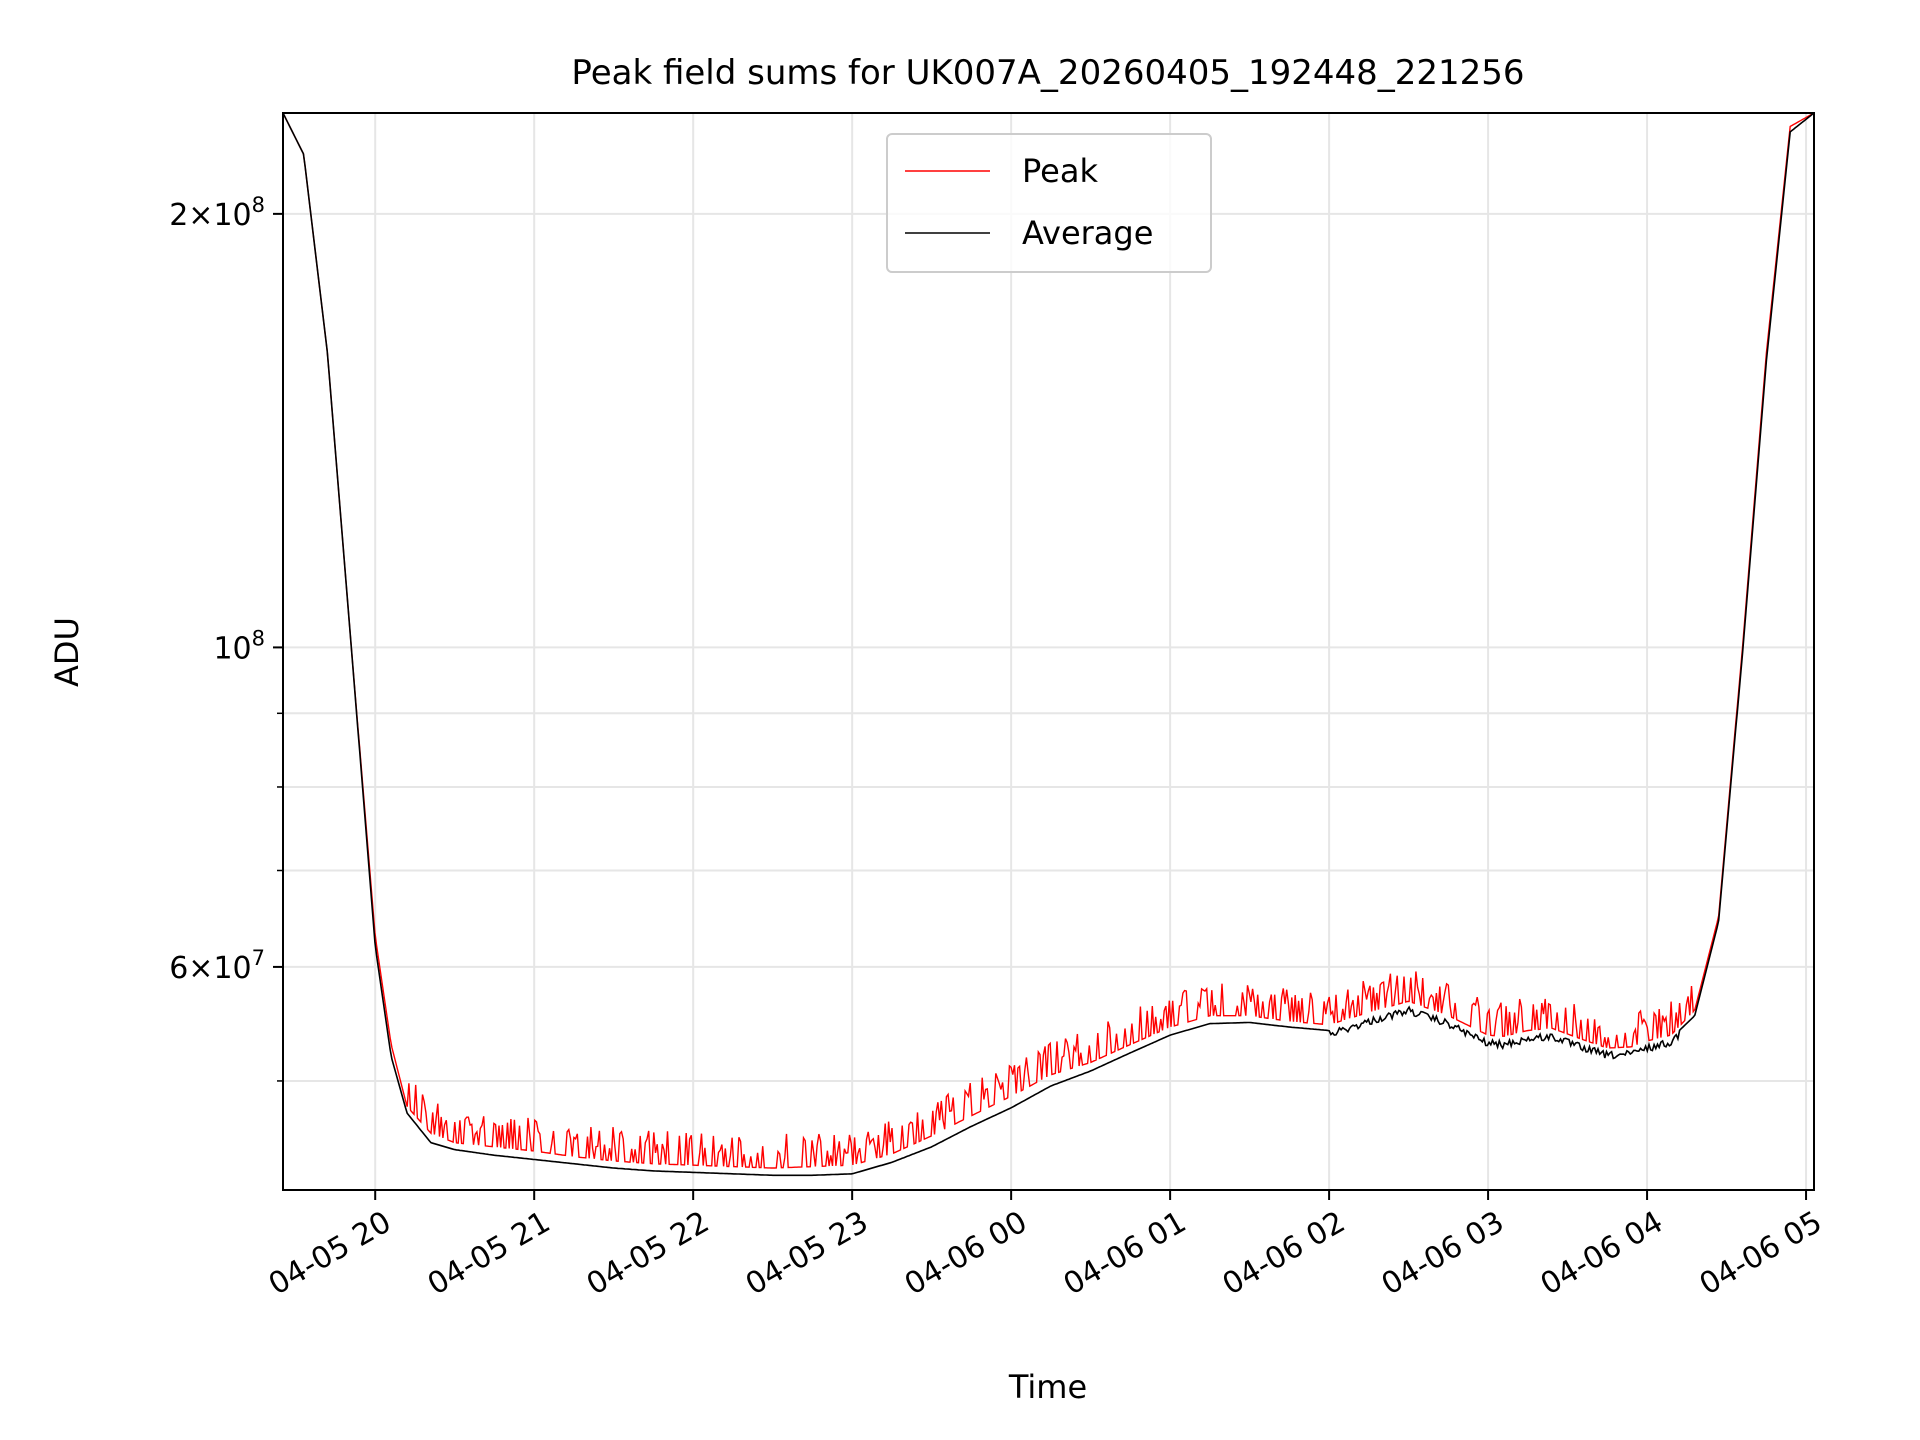  Describe the element at coordinates (1087, 233) in the screenshot. I see `legend-average-label: Average` at that location.